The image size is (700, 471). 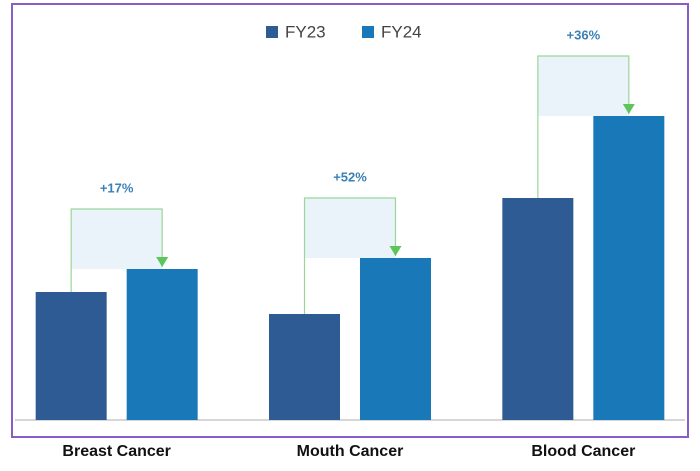 I want to click on x-tick-label: Mouth Cancer, so click(x=350, y=451).